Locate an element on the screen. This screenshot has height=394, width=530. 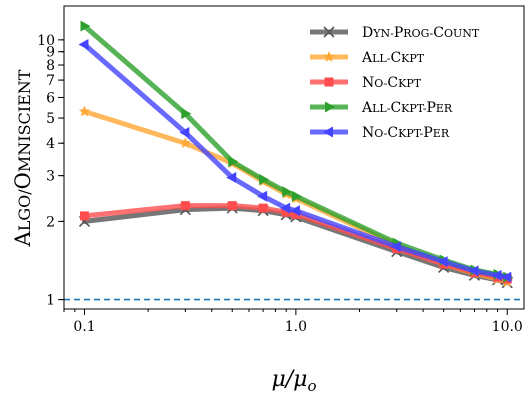
y-tick-label: 8 is located at coordinates (50, 66).